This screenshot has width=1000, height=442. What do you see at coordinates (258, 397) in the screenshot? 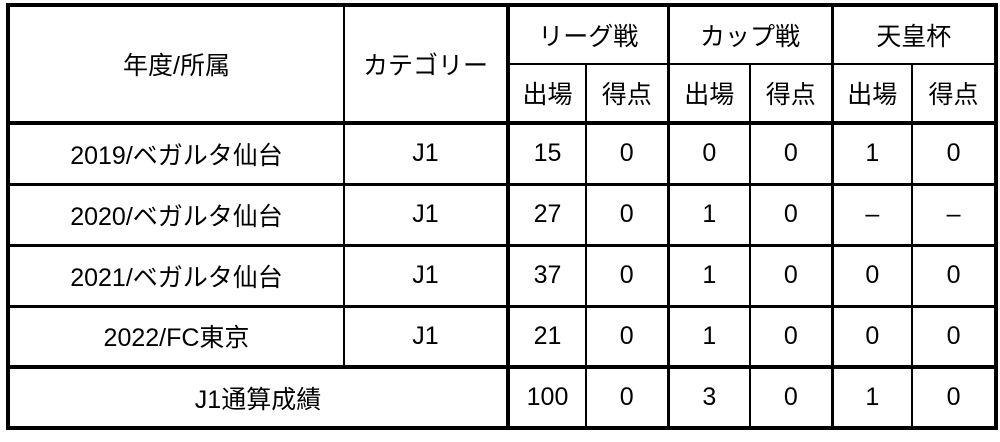
I see `total-label-cell: J1通算成績` at bounding box center [258, 397].